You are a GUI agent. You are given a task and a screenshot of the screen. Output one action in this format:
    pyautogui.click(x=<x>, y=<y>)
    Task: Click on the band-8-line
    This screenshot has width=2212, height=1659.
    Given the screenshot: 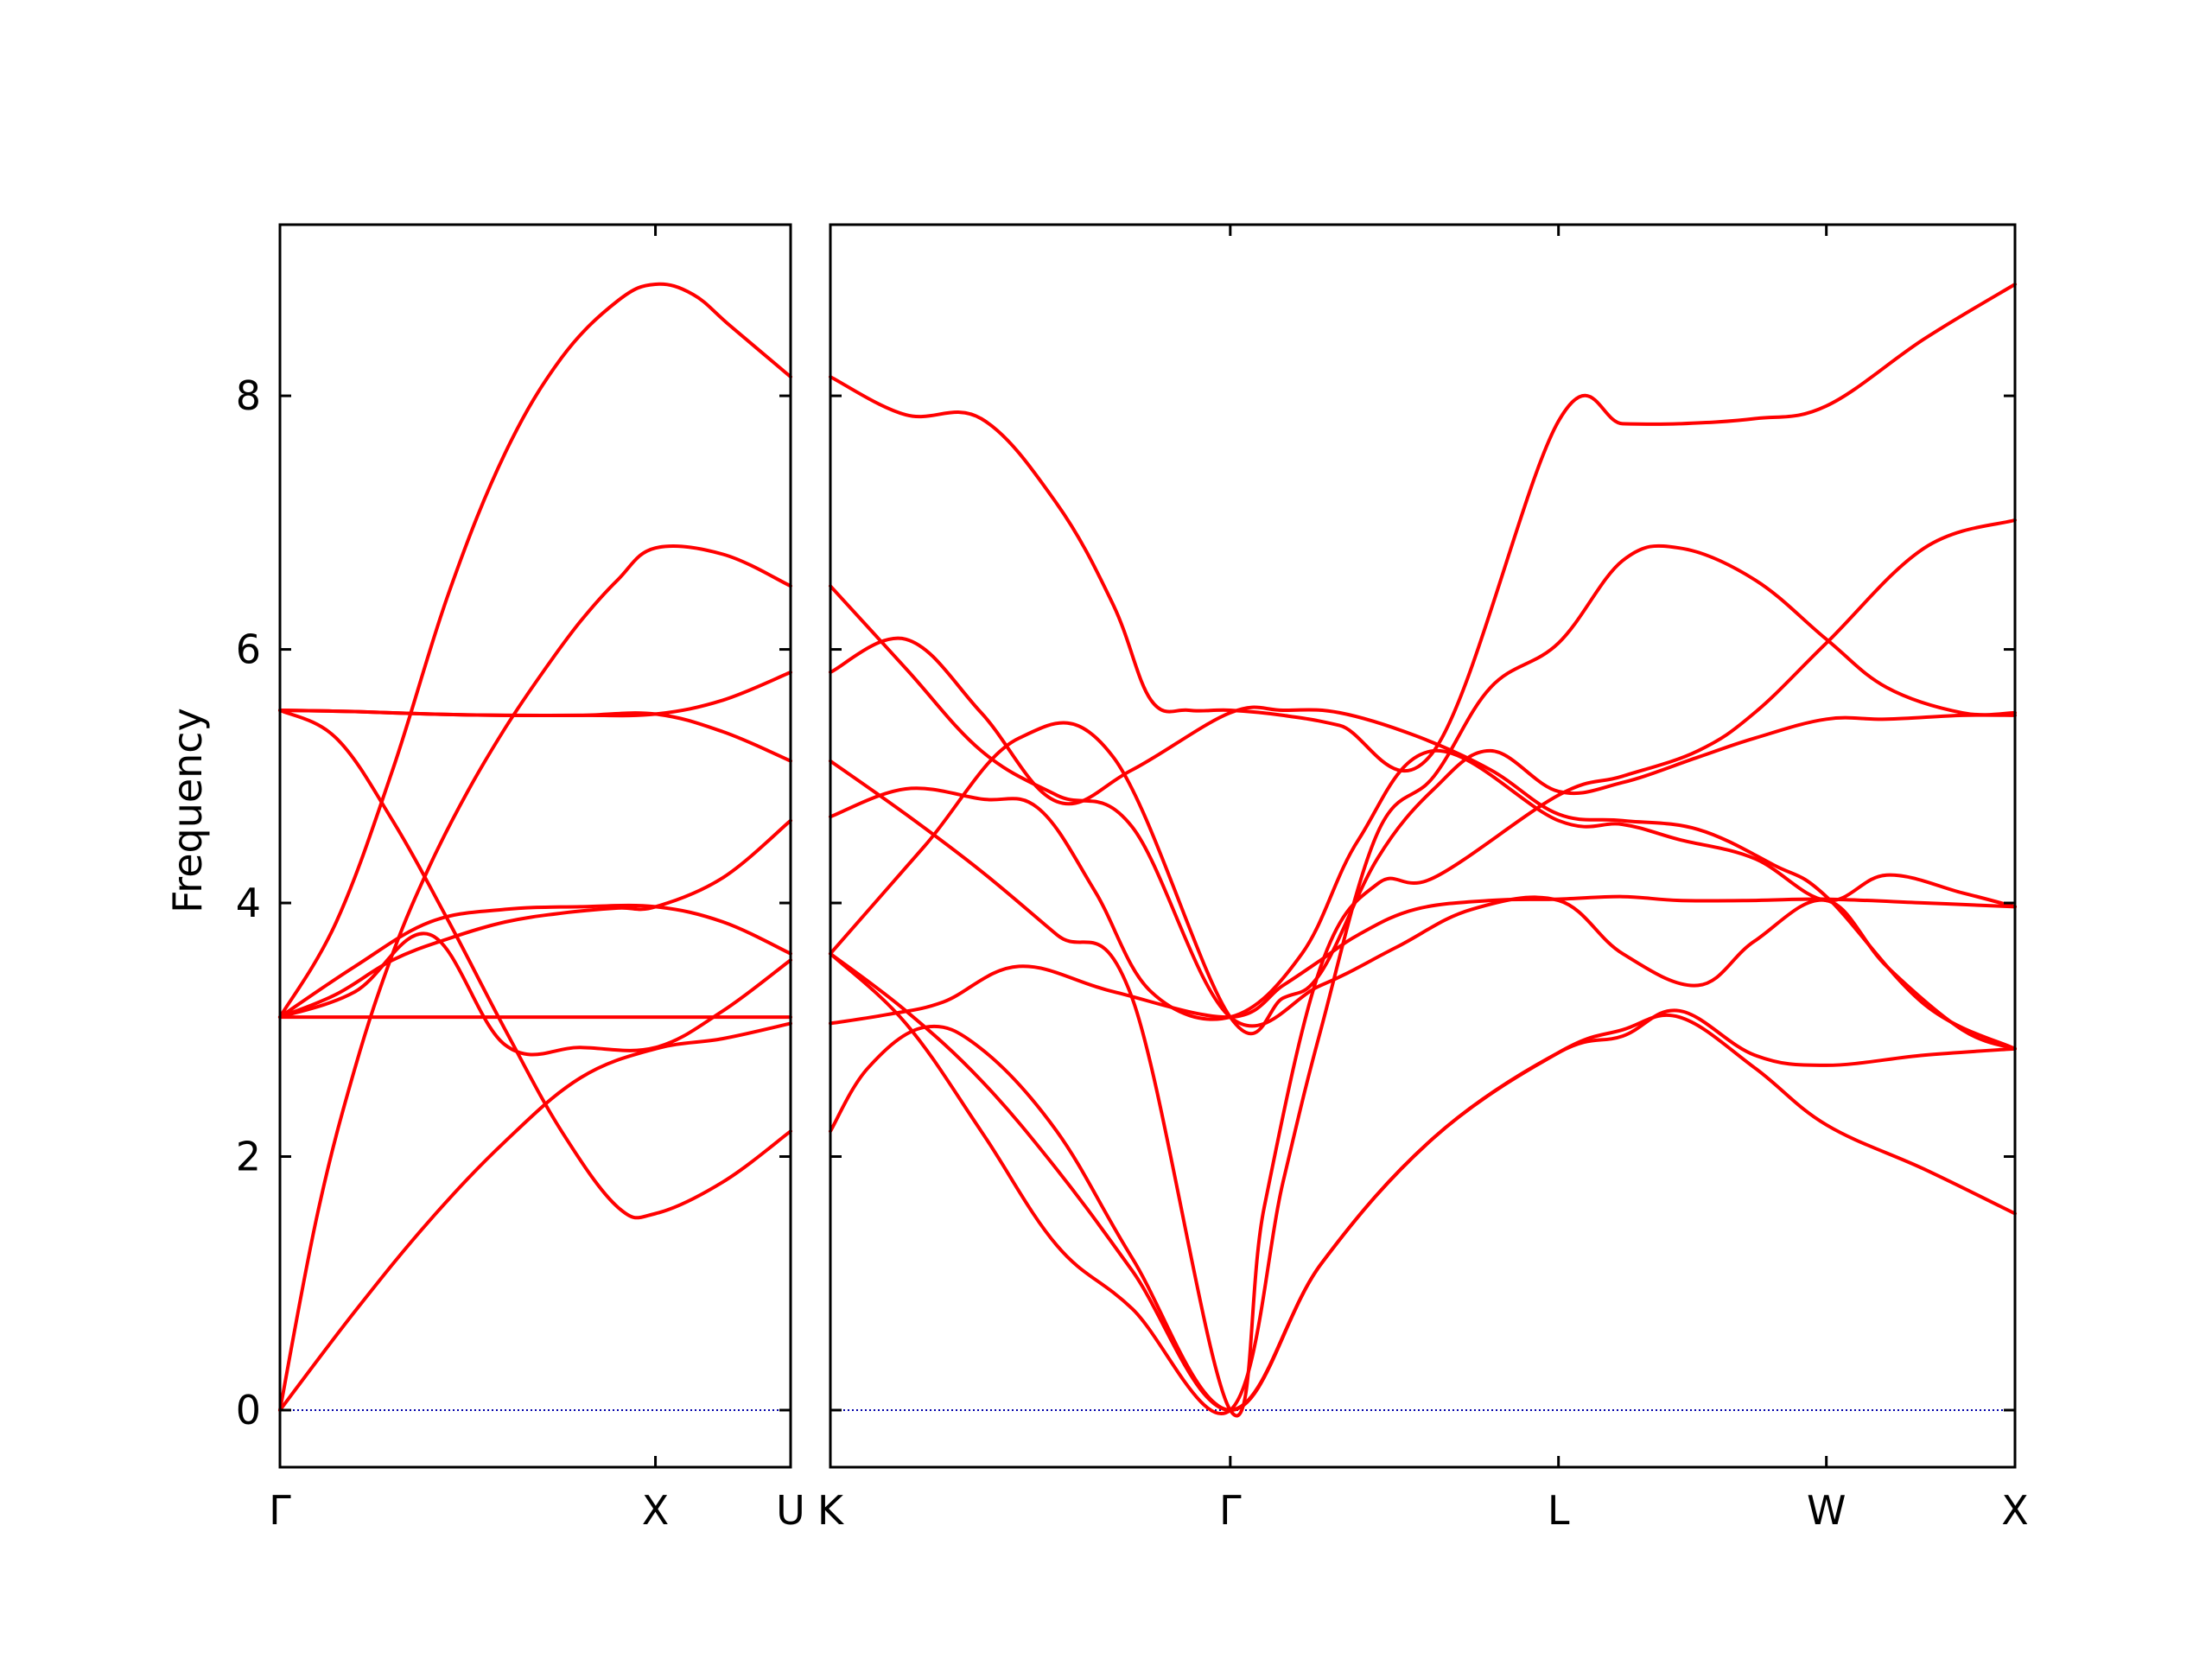 What is the action you would take?
    pyautogui.click(x=1423, y=884)
    